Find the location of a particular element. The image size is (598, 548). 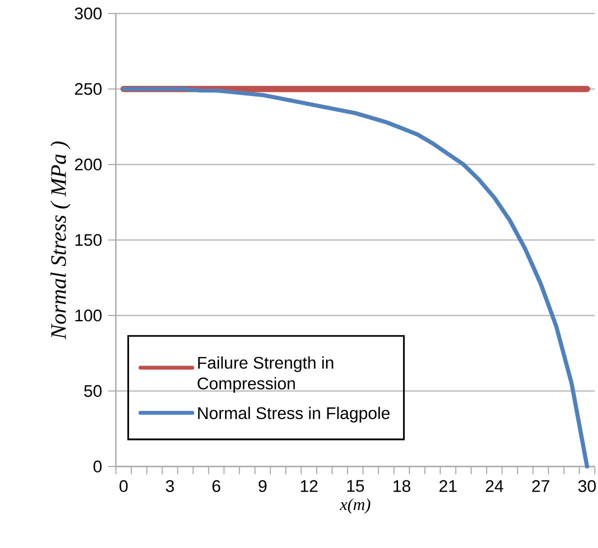

y-tick-label: 250 is located at coordinates (88, 88).